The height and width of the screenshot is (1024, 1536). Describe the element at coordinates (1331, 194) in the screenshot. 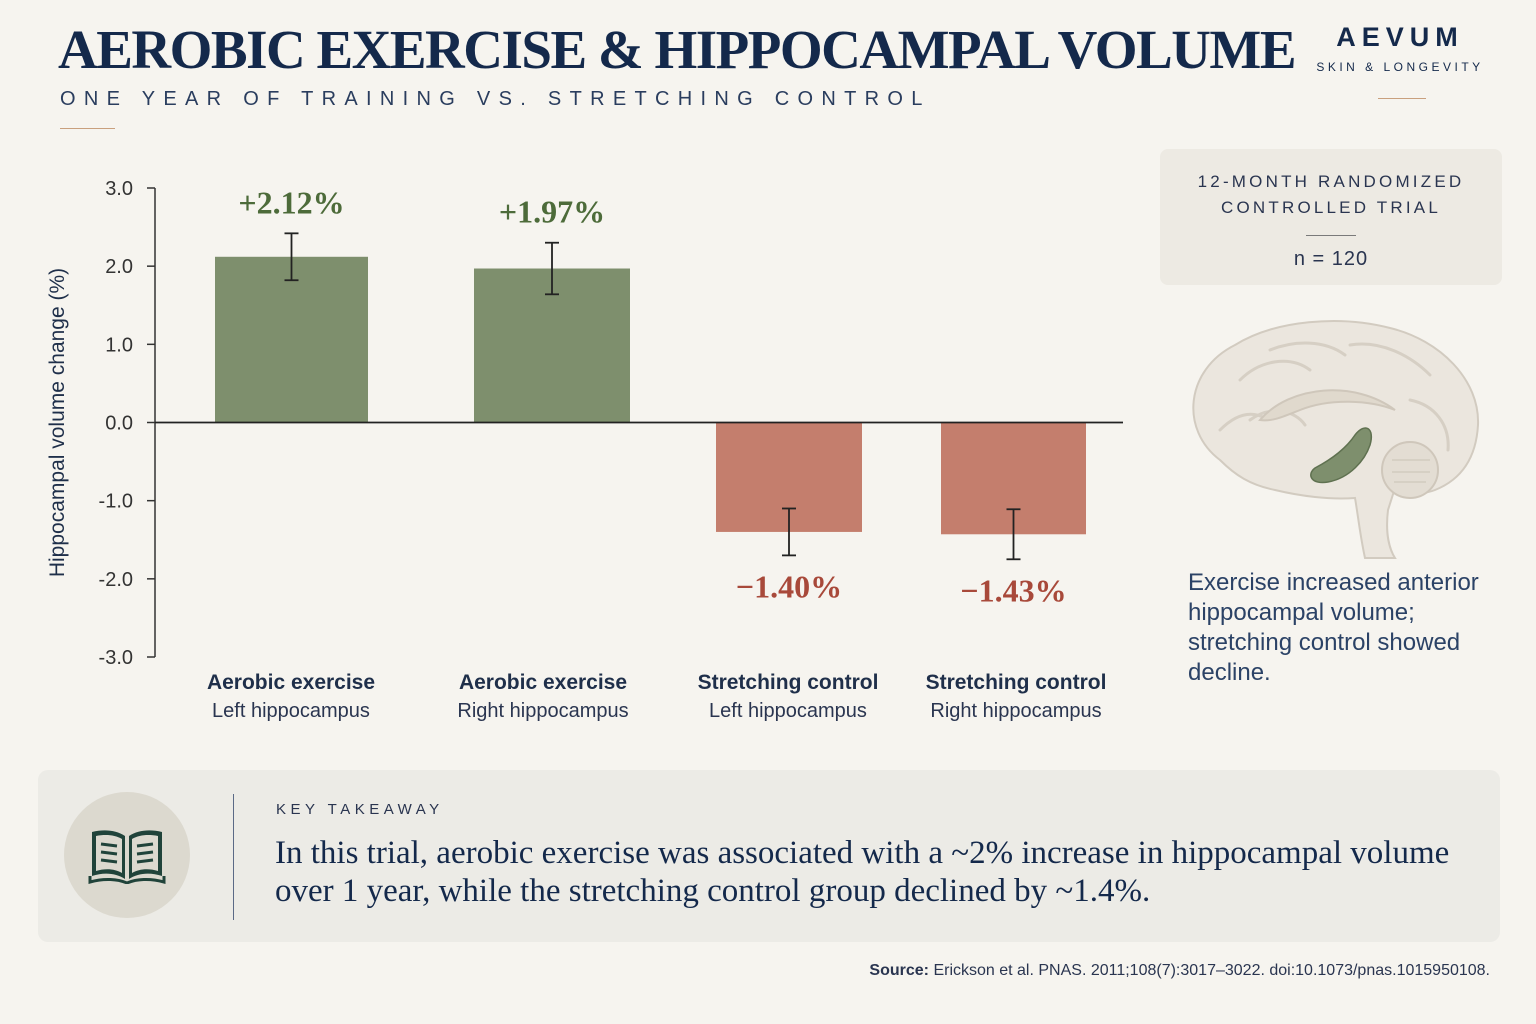

I see `trial-design: 12-MONTH RANDOMIZED CONTROLLED TRIAL` at that location.